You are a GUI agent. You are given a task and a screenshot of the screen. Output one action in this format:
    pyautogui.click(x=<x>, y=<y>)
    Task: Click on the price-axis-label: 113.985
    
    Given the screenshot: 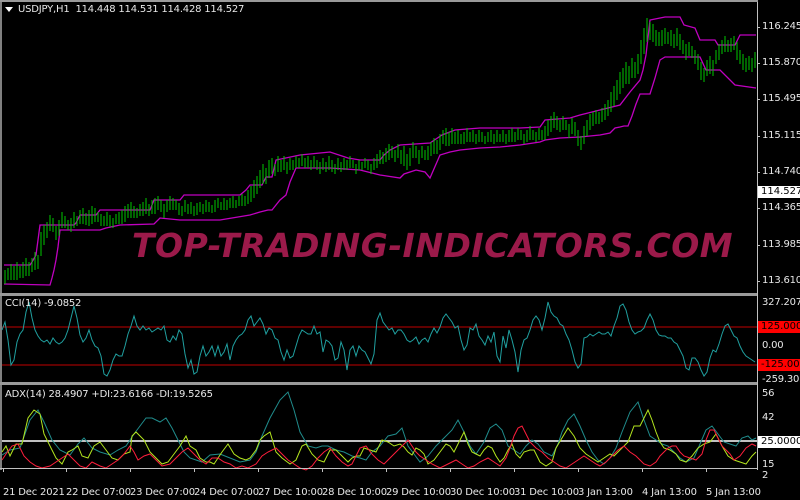 What is the action you would take?
    pyautogui.click(x=781, y=244)
    